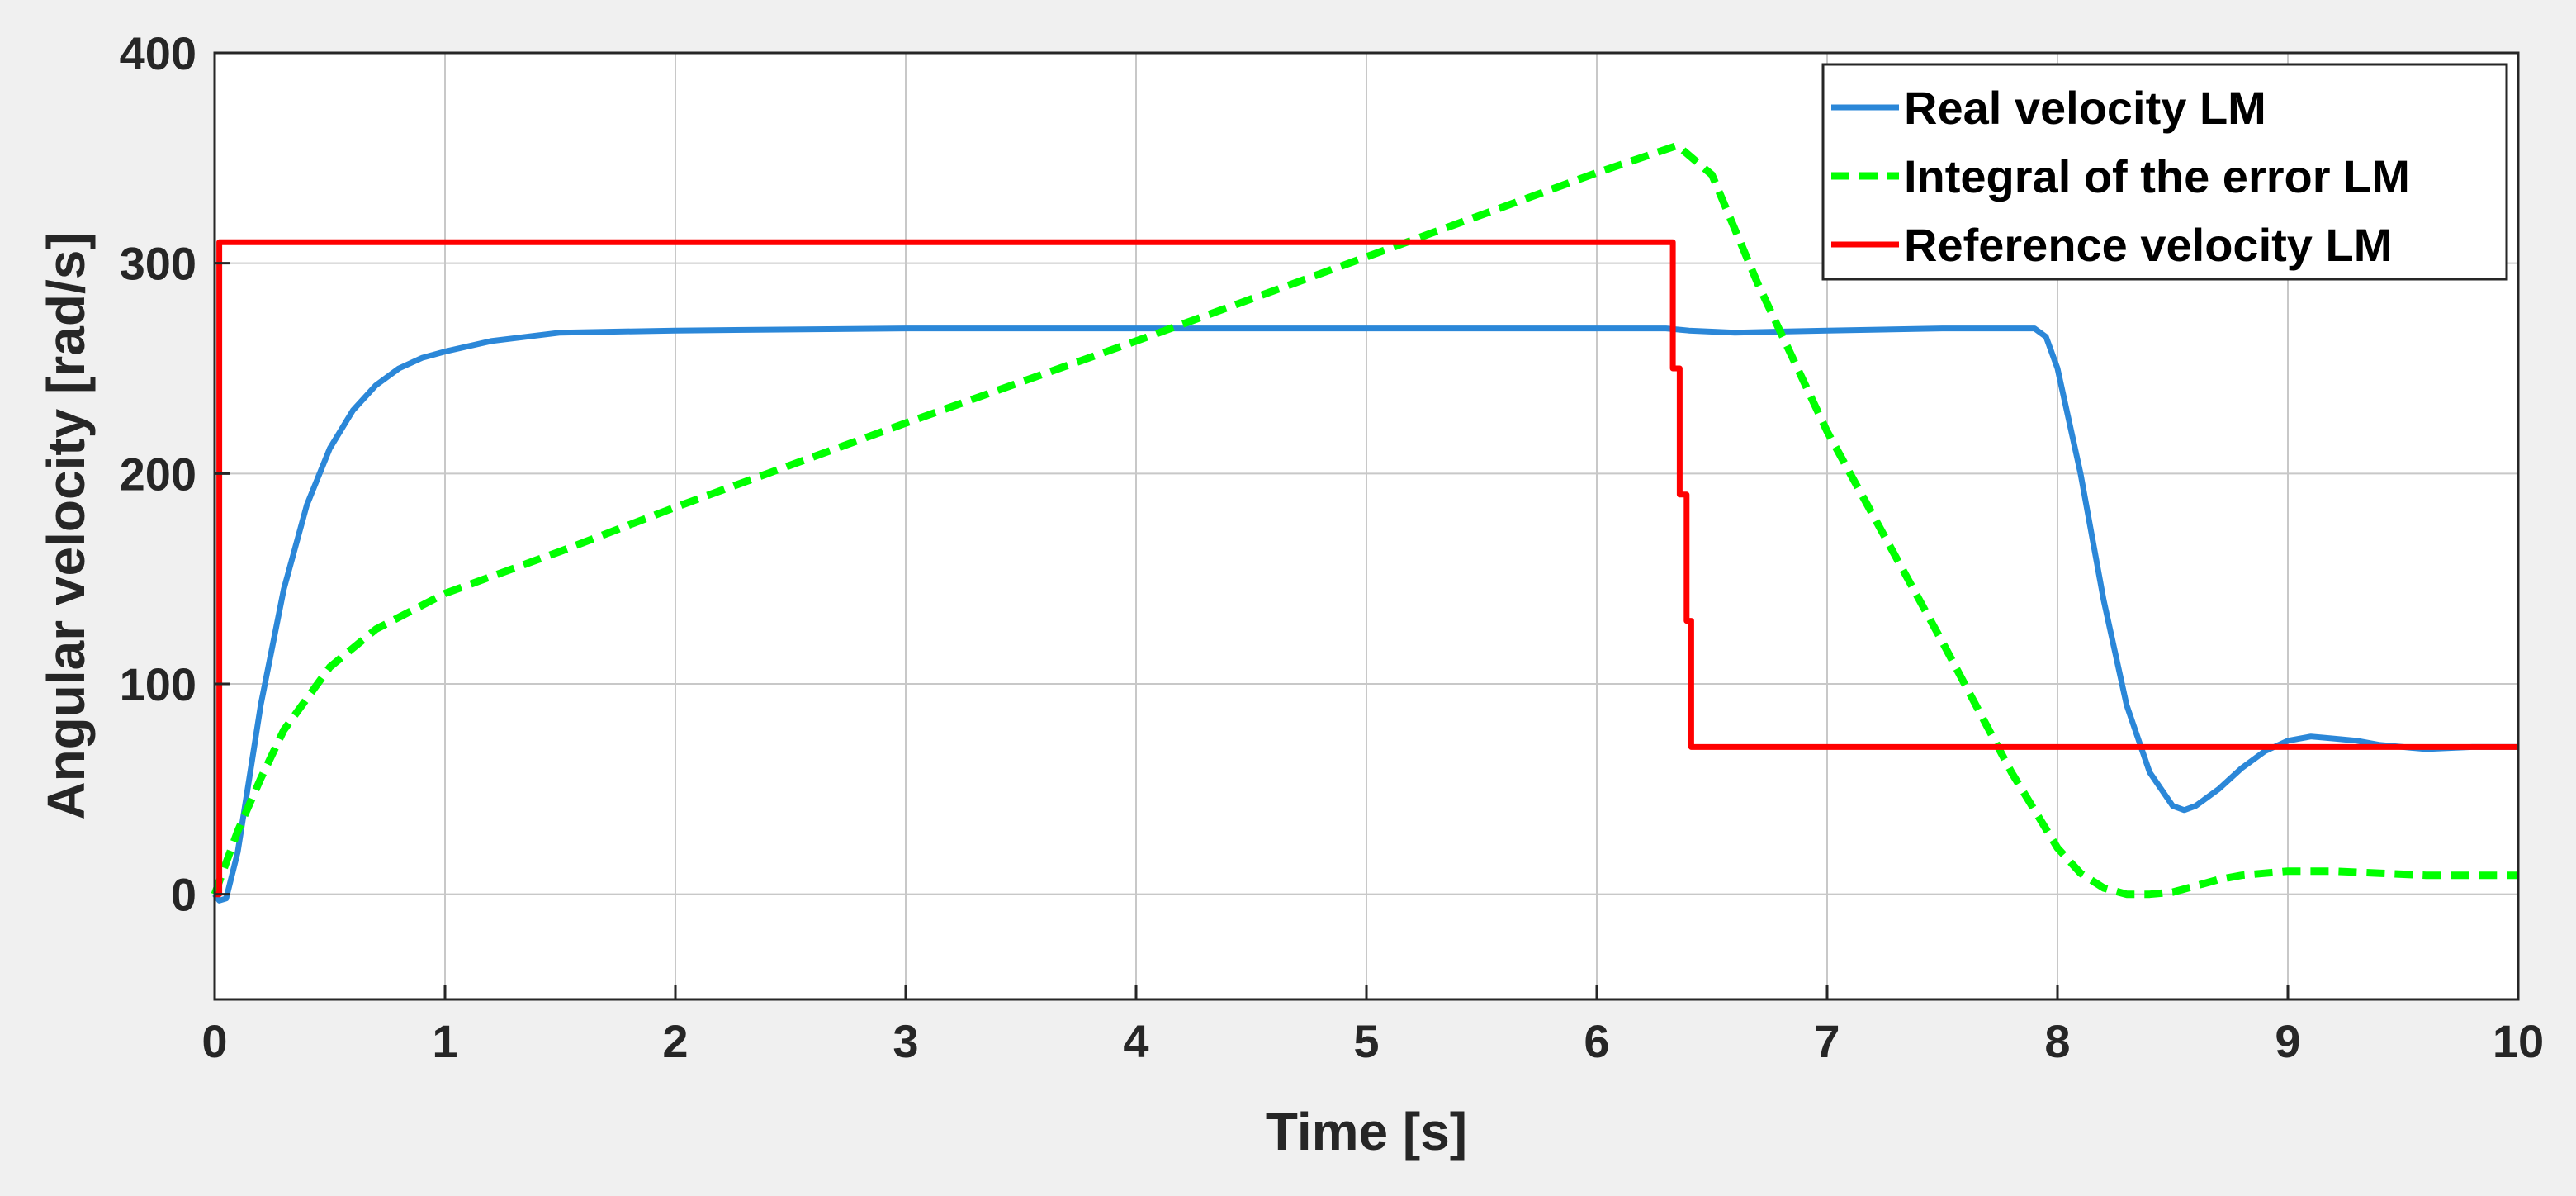 The height and width of the screenshot is (1196, 2576). What do you see at coordinates (444, 1041) in the screenshot?
I see `x-tick-label: 1` at bounding box center [444, 1041].